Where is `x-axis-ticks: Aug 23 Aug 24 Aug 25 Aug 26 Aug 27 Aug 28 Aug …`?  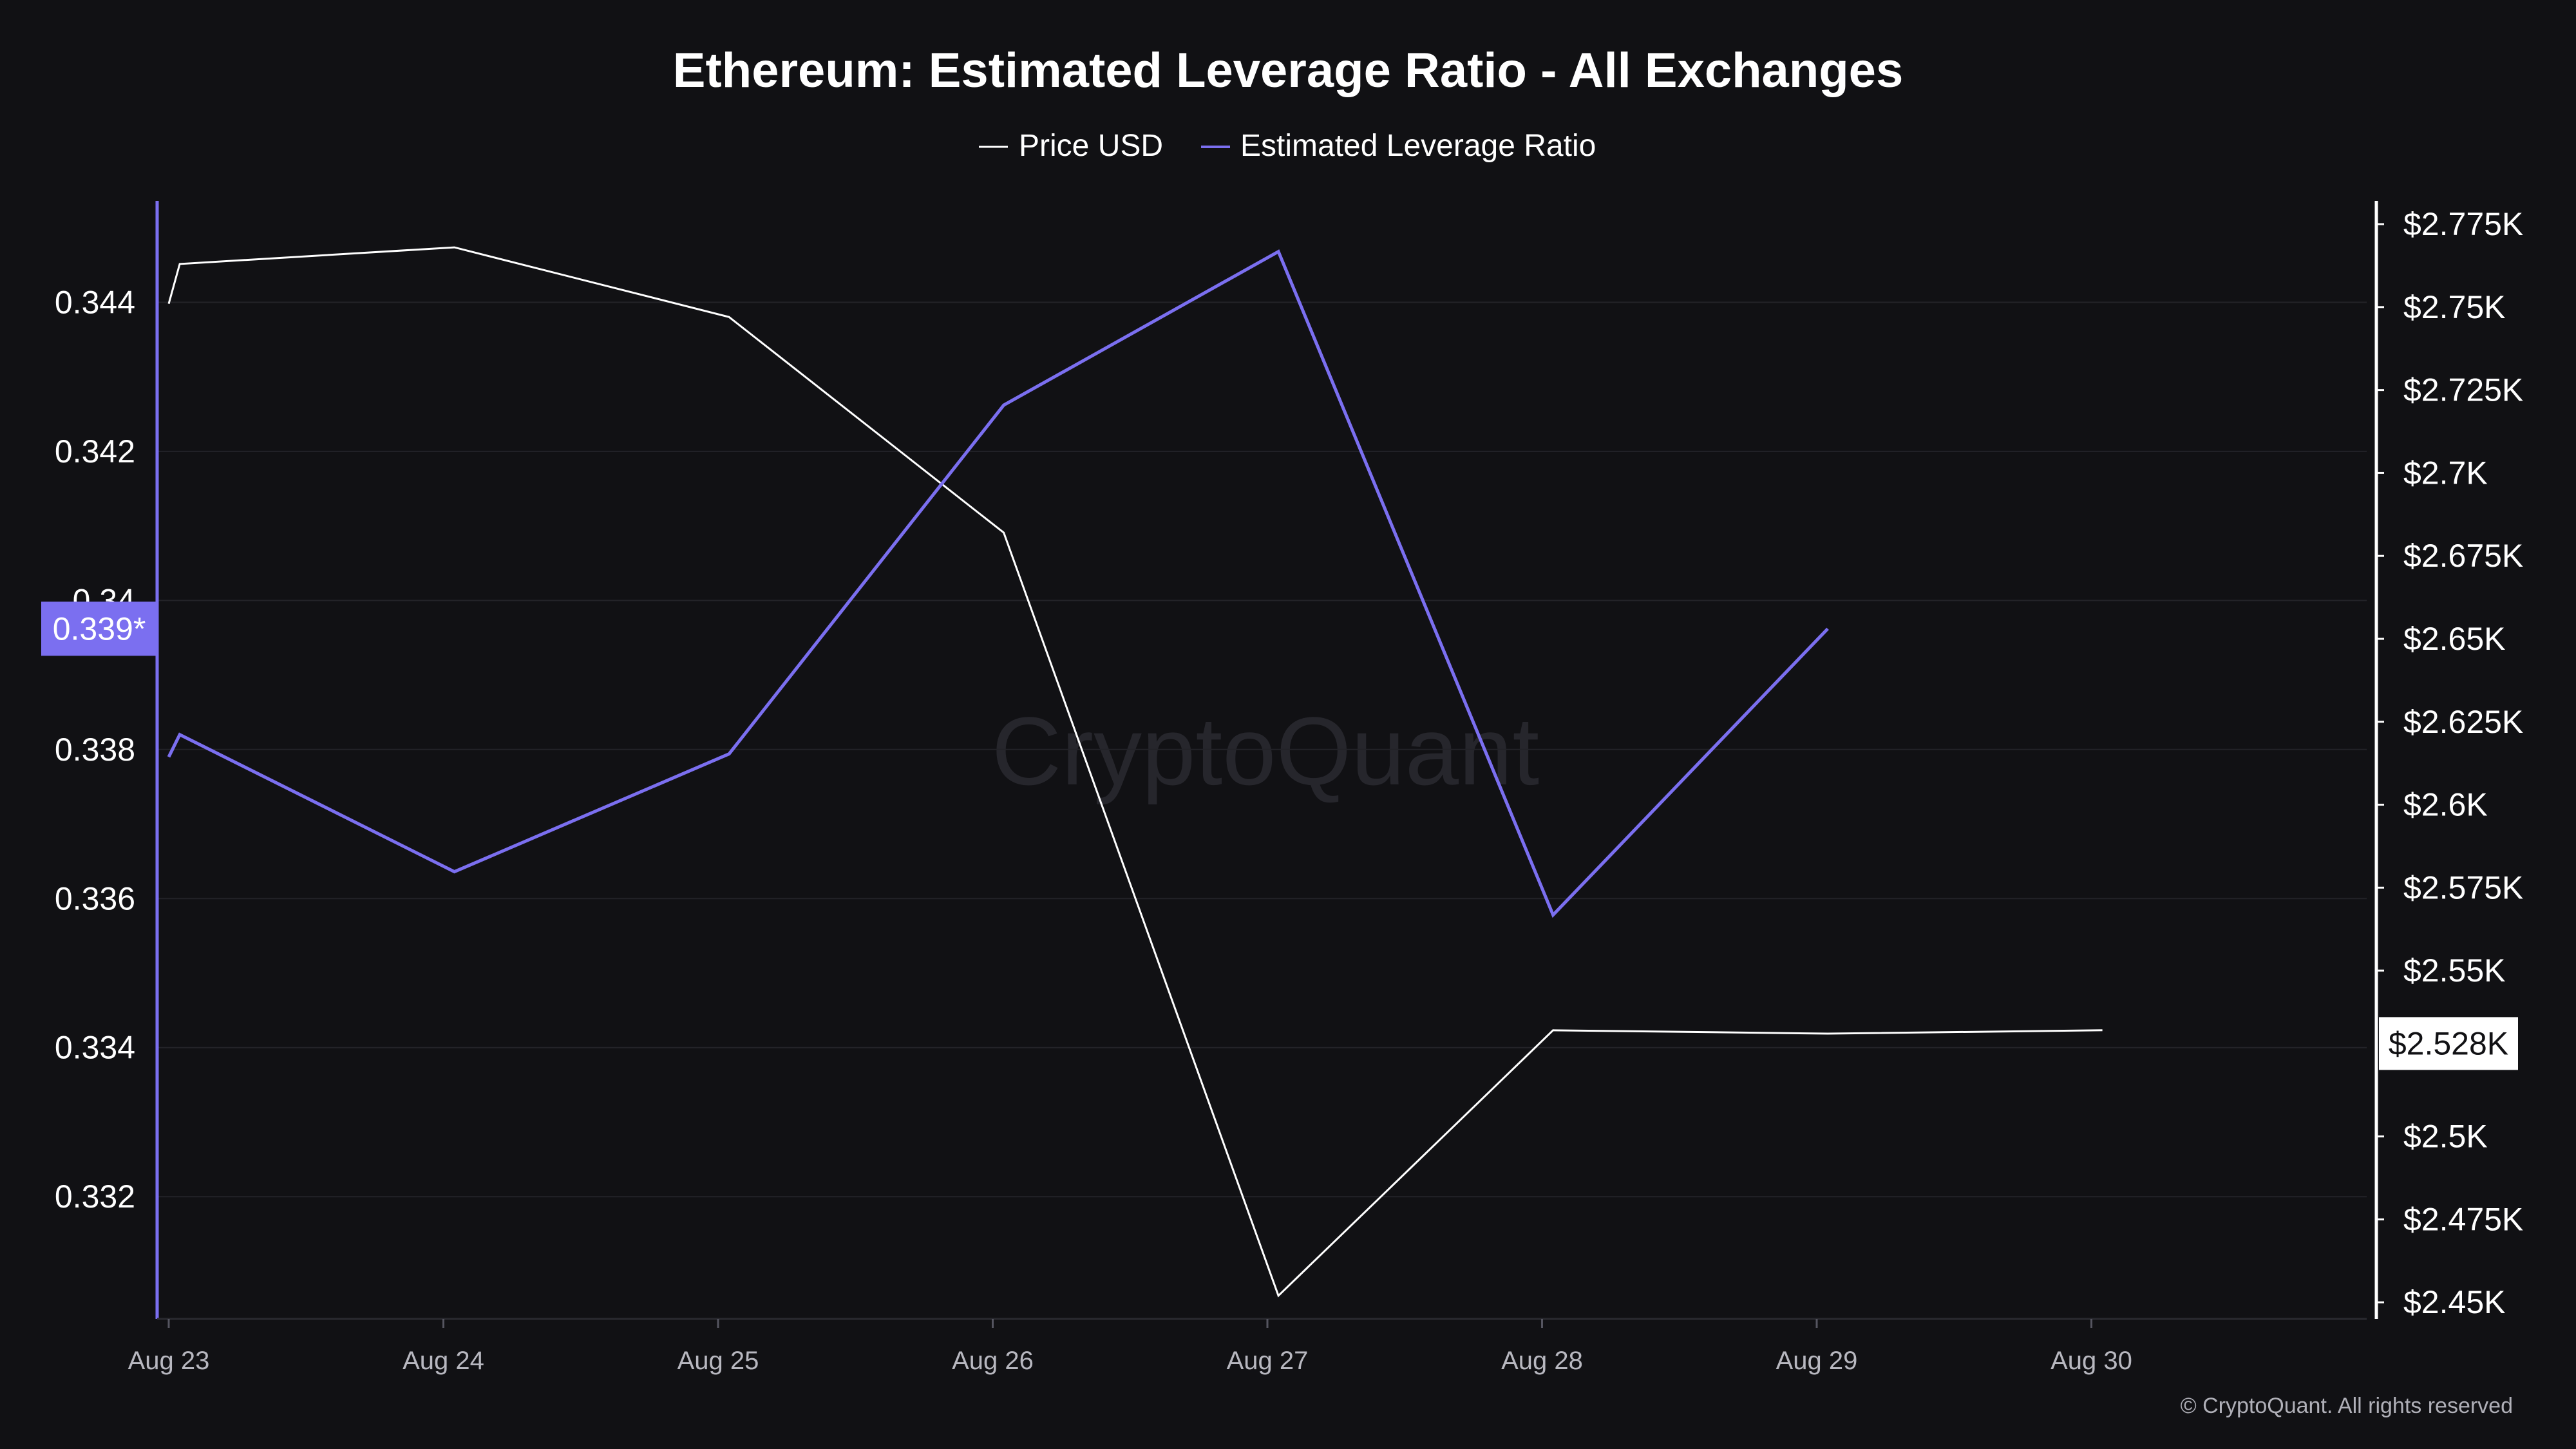 x-axis-ticks: Aug 23 Aug 24 Aug 25 Aug 26 Aug 27 Aug 28 Aug … is located at coordinates (1130, 1347).